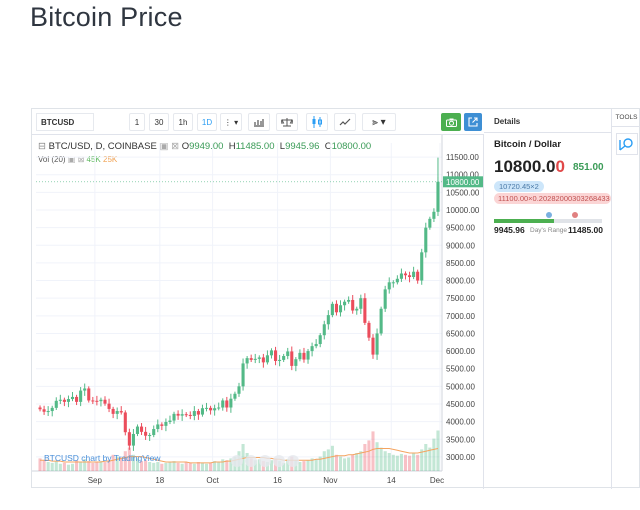 The height and width of the screenshot is (510, 640). What do you see at coordinates (259, 122) in the screenshot?
I see `bar-style-button` at bounding box center [259, 122].